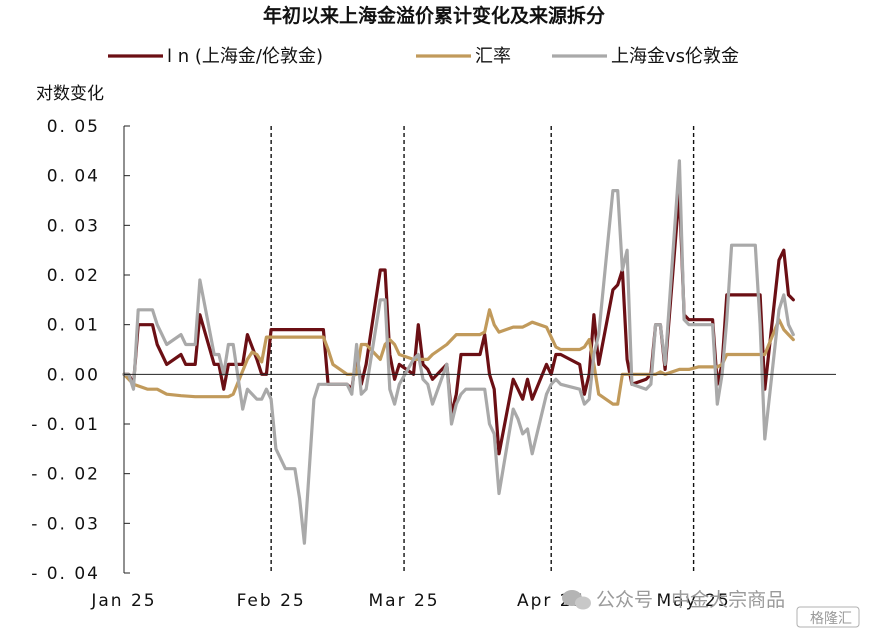  Describe the element at coordinates (73, 177) in the screenshot. I see `y-tick-label-1: 0. 04` at that location.